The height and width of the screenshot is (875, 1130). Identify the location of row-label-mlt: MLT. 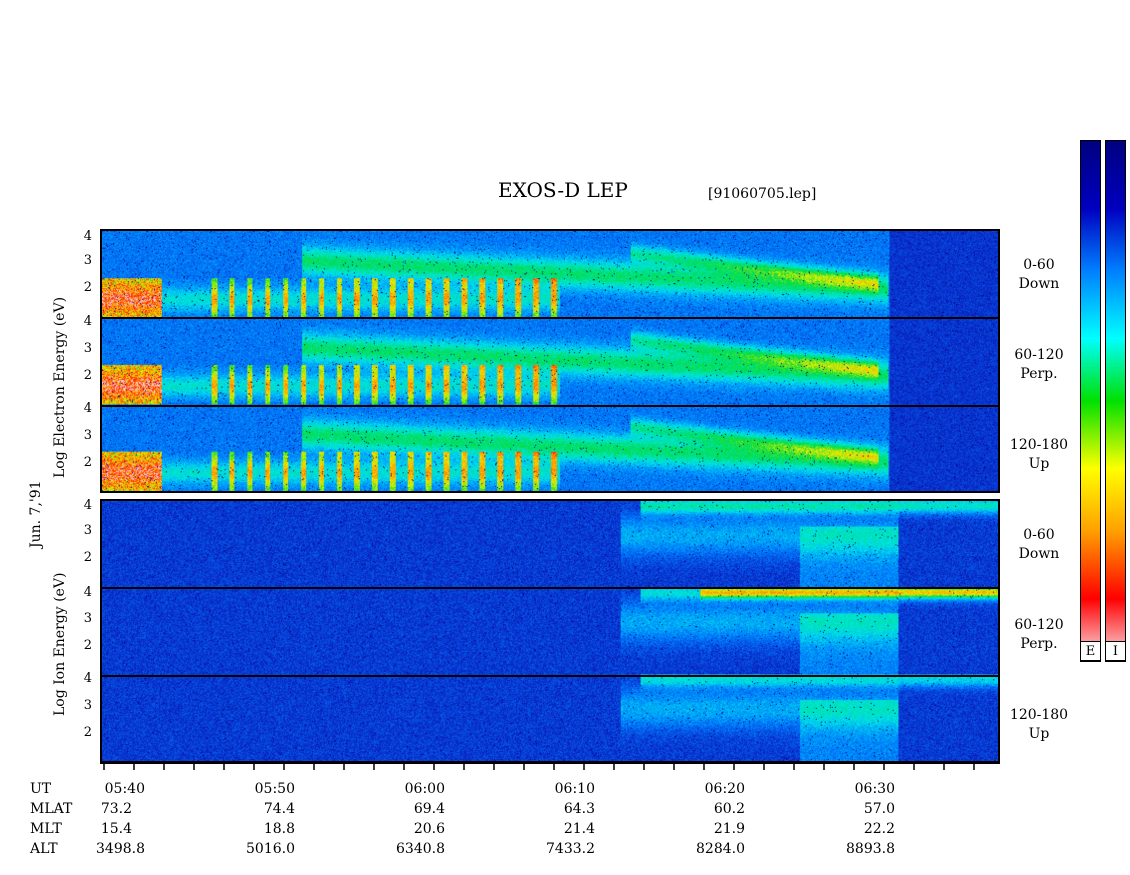
(46, 829).